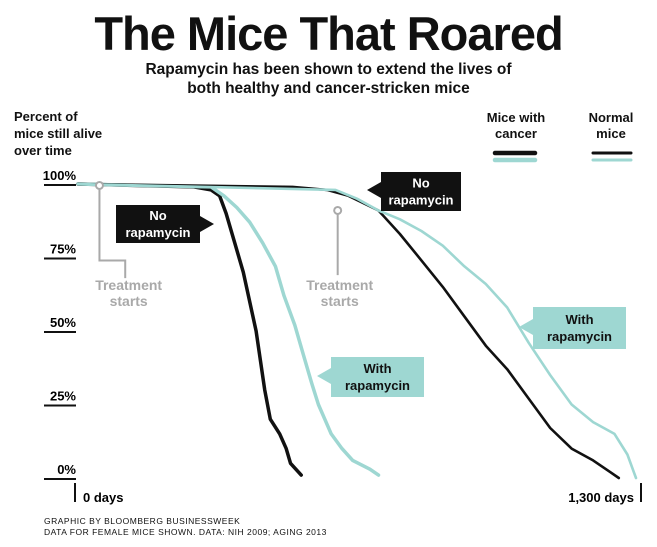 The image size is (657, 547). I want to click on chart-title: The Mice That Roared, so click(328, 33).